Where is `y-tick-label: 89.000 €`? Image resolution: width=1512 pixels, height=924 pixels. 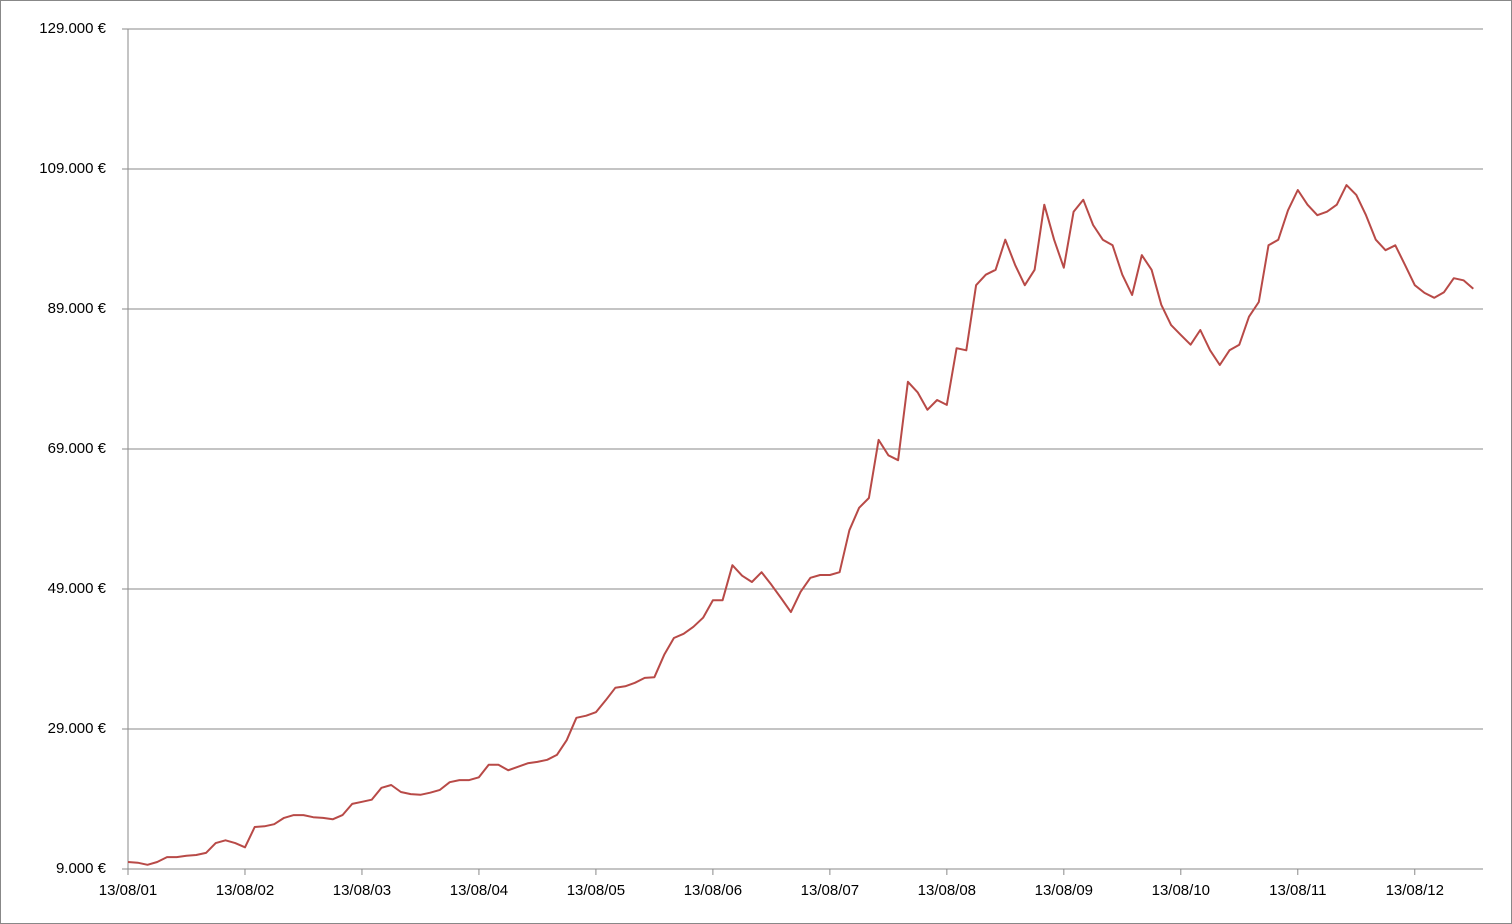 y-tick-label: 89.000 € is located at coordinates (77, 308).